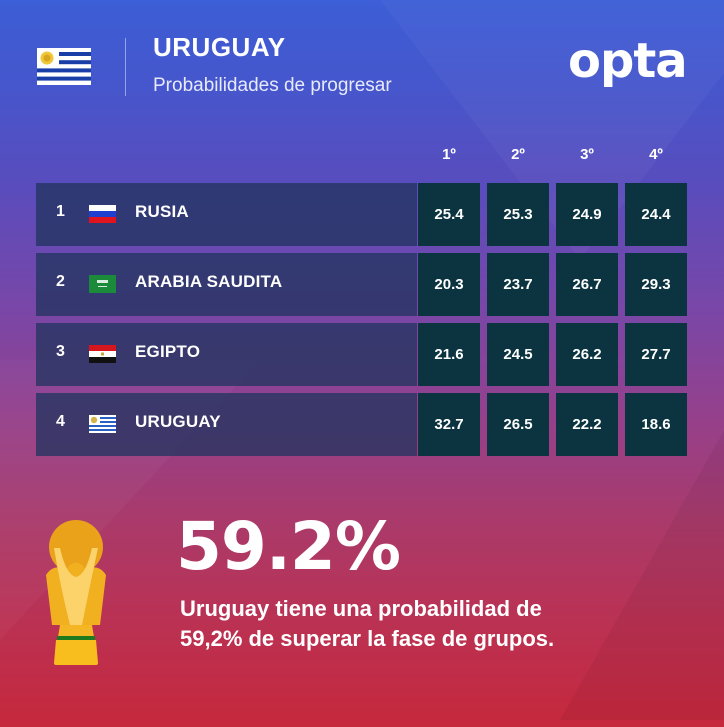 This screenshot has height=727, width=724. What do you see at coordinates (656, 284) in the screenshot?
I see `value-cell: 29.3` at bounding box center [656, 284].